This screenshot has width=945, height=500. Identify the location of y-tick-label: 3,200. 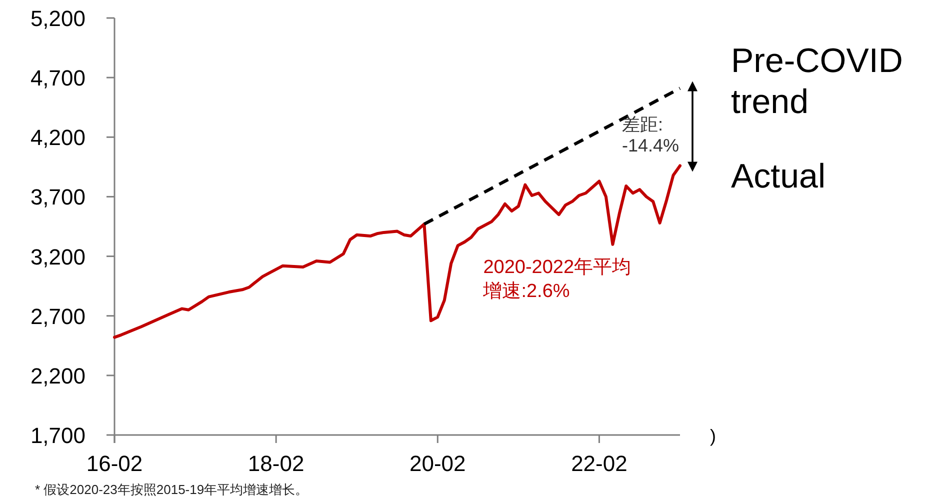
(58, 257).